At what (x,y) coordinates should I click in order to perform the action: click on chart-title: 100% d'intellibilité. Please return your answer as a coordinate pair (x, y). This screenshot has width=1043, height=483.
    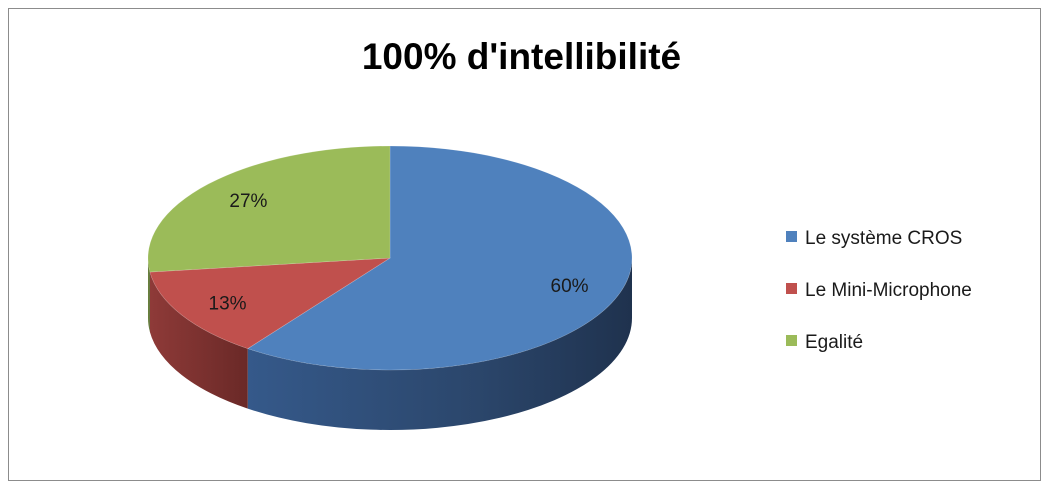
    Looking at the image, I should click on (521, 56).